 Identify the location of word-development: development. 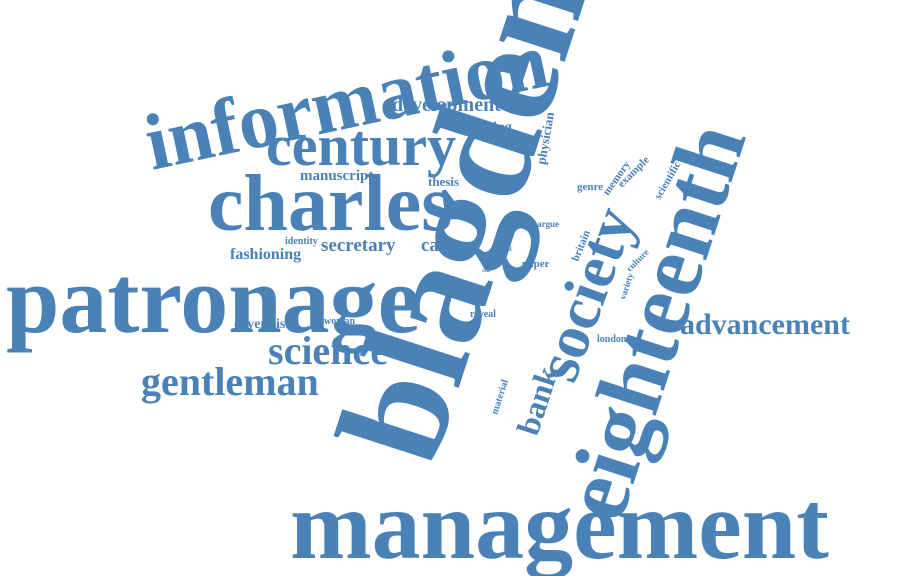
(446, 105).